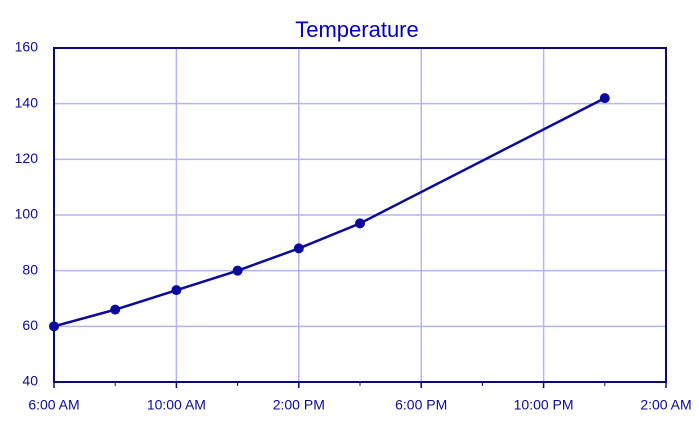 Image resolution: width=699 pixels, height=422 pixels. Describe the element at coordinates (27, 102) in the screenshot. I see `y-tick-label: 140` at that location.